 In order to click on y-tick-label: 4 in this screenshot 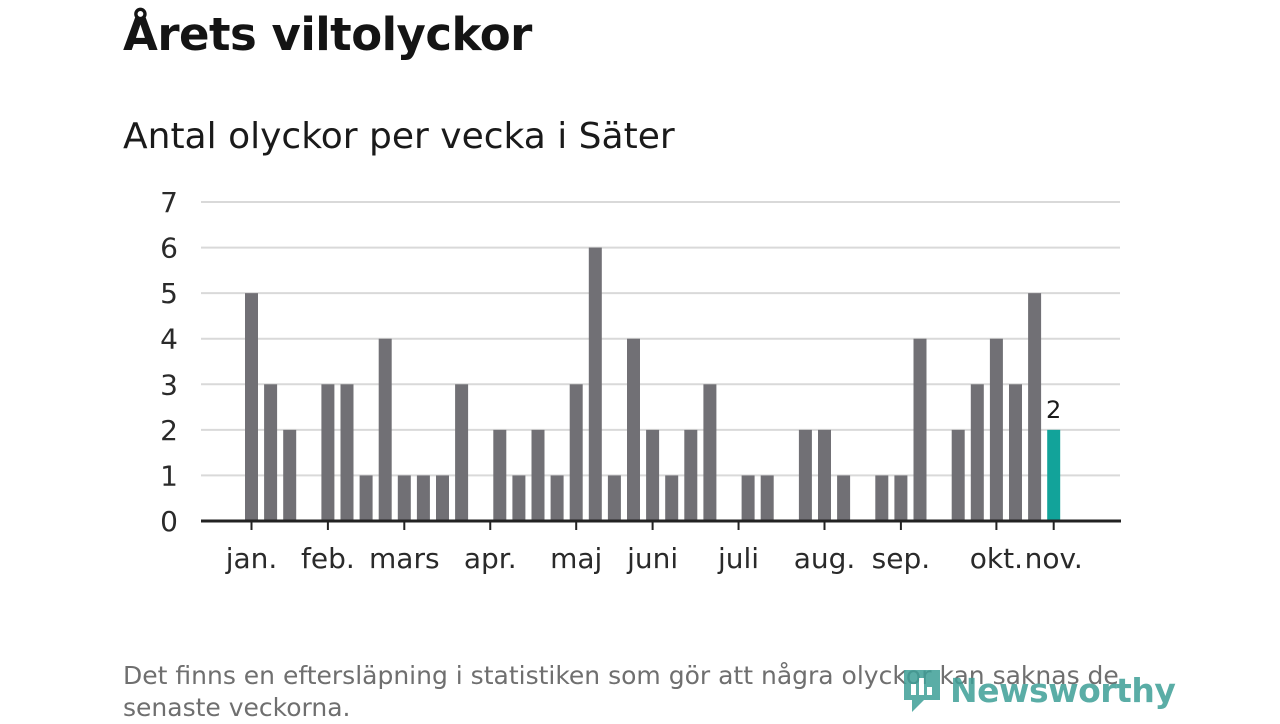, I will do `click(169, 339)`.